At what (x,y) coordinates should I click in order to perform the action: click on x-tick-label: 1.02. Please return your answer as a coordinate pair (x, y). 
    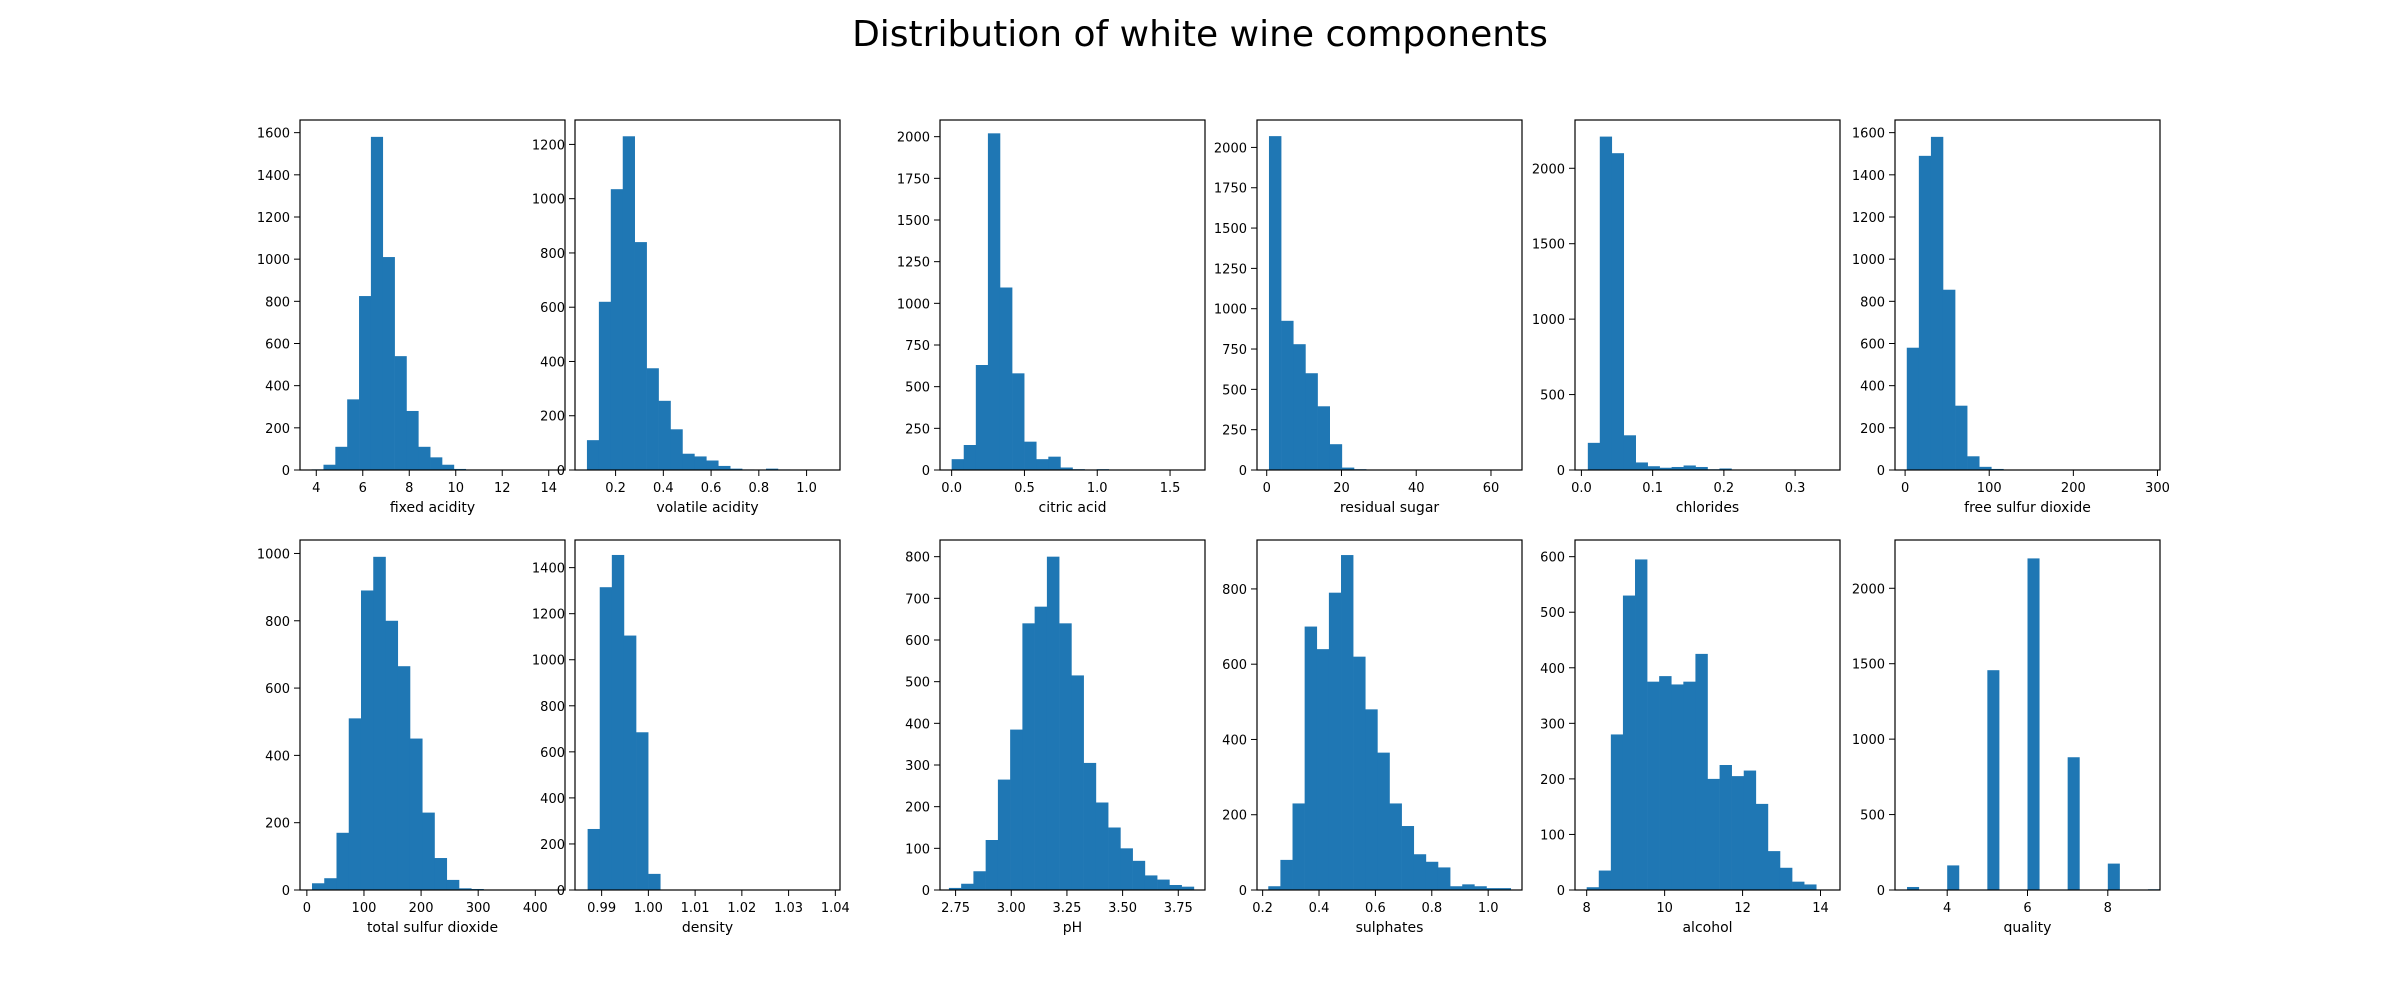
    Looking at the image, I should click on (741, 908).